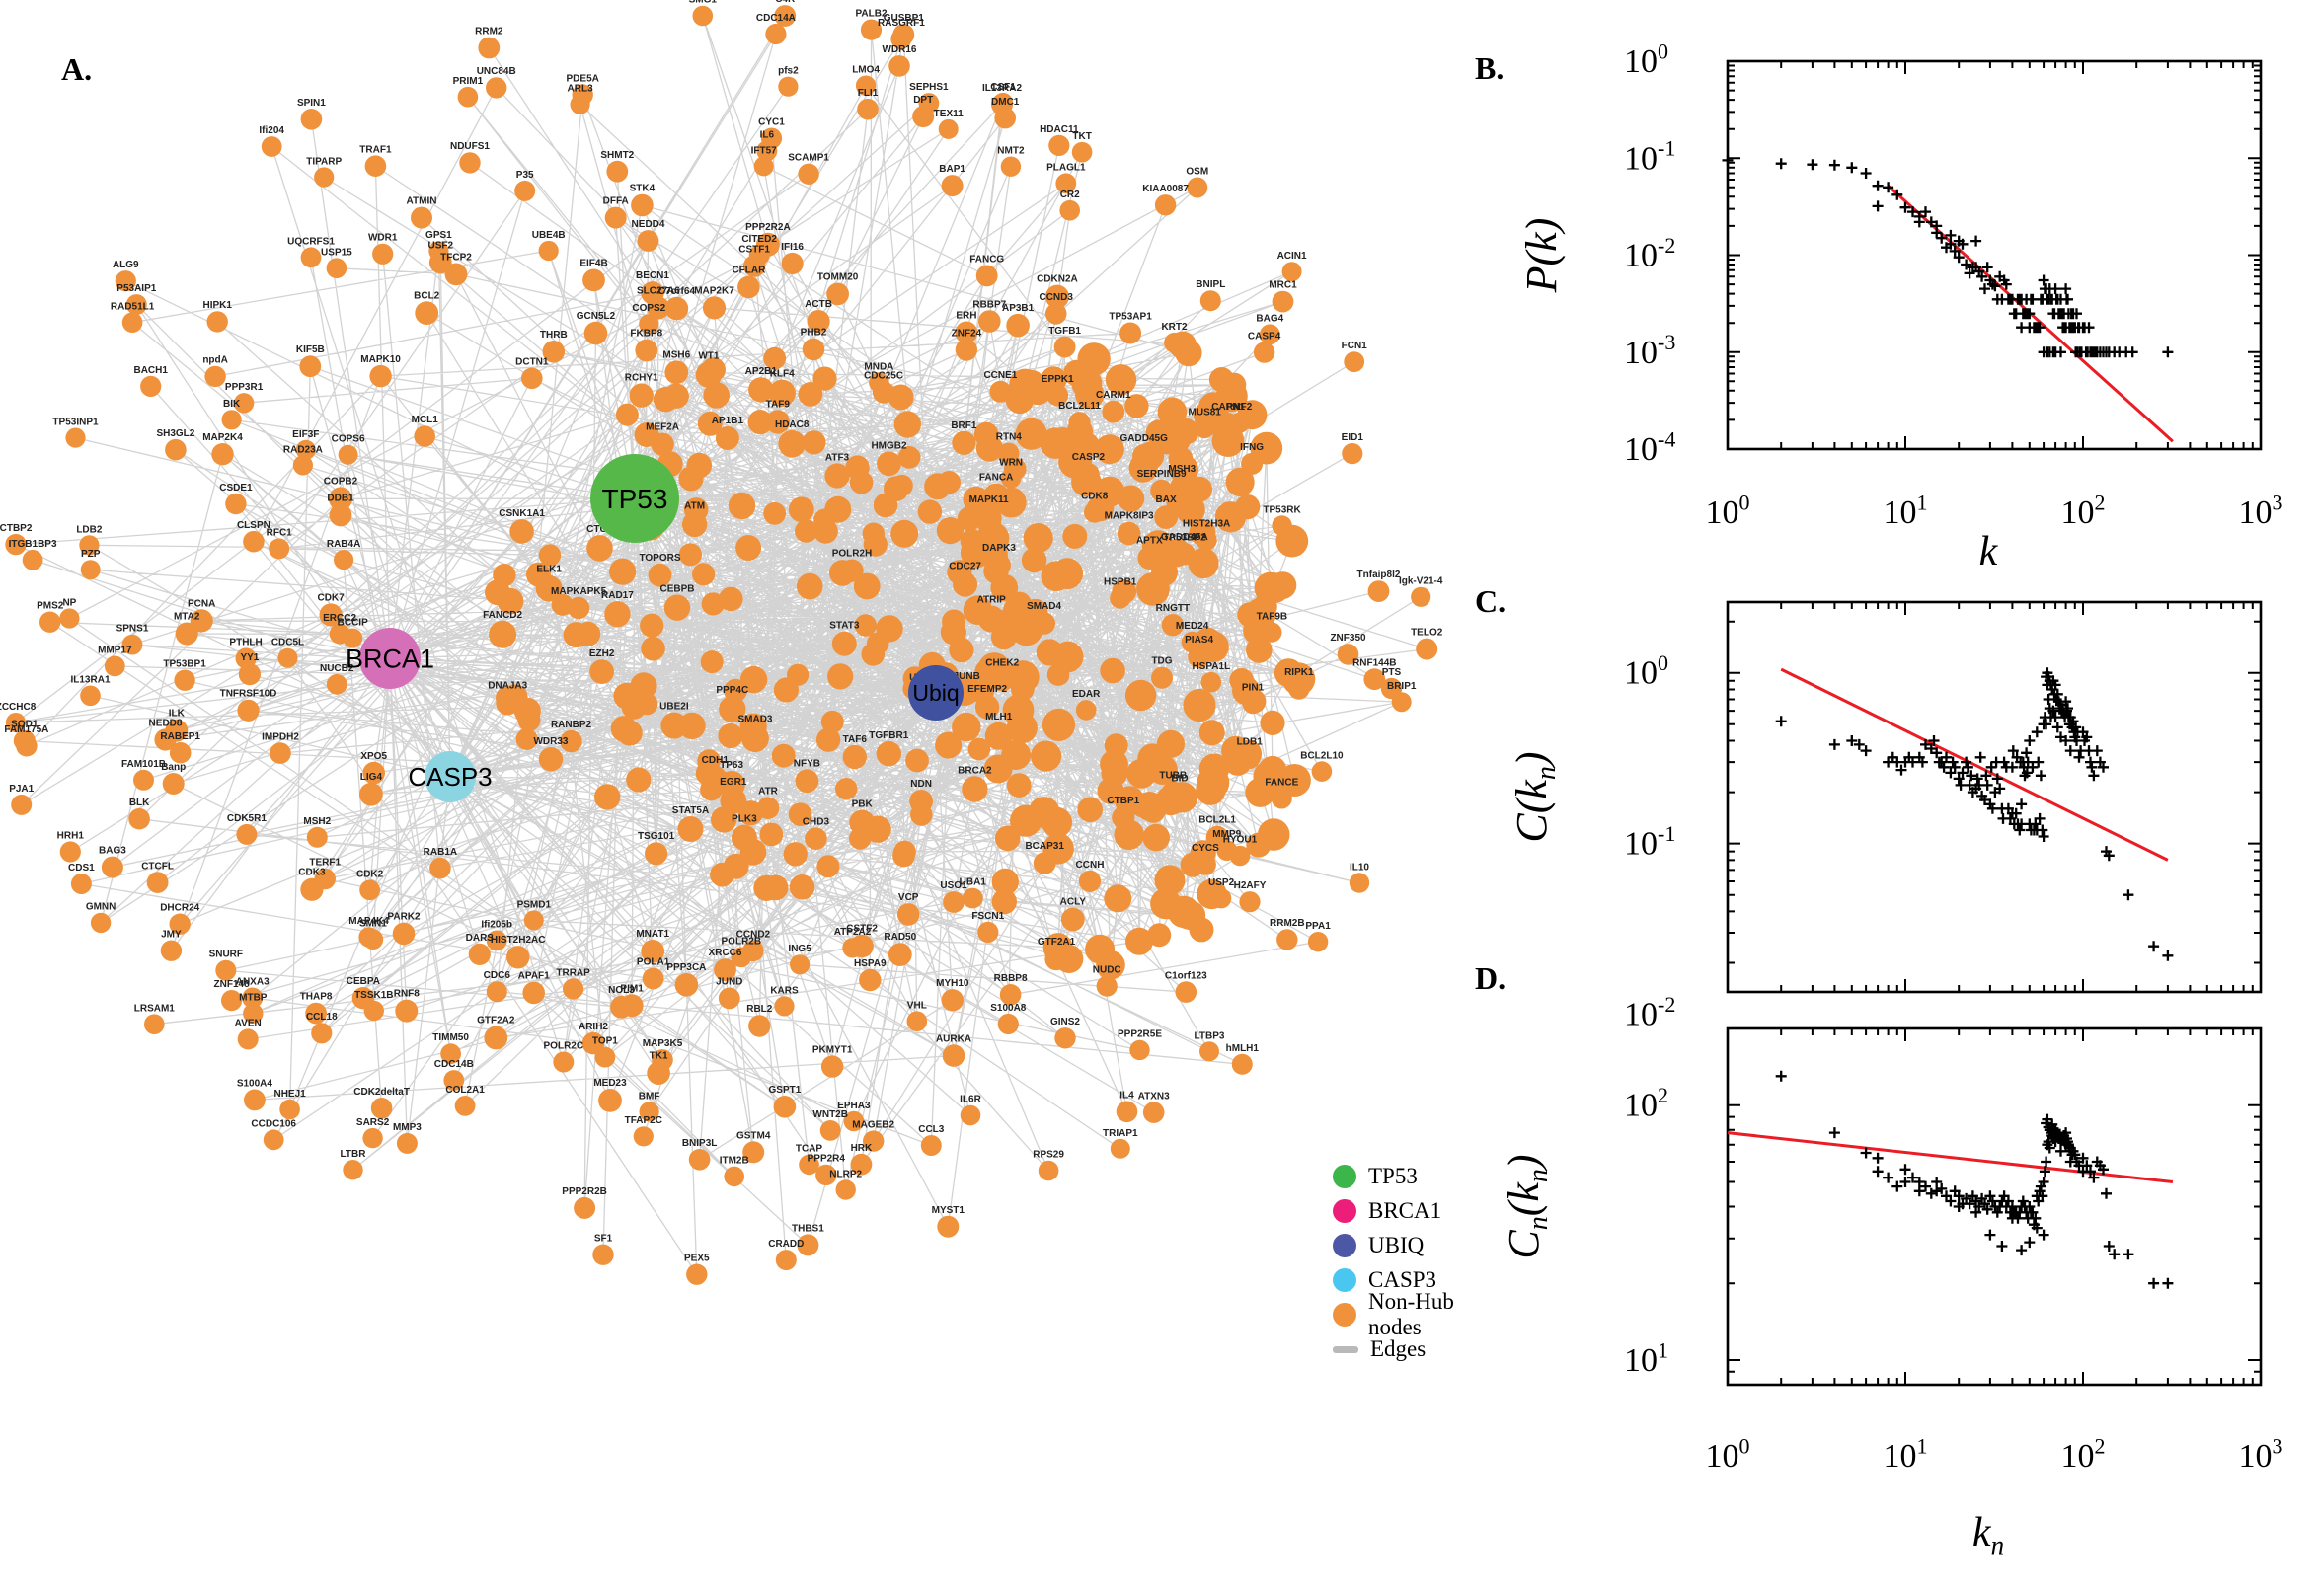 The width and height of the screenshot is (2316, 1596). I want to click on gene-label: BCCIP, so click(353, 622).